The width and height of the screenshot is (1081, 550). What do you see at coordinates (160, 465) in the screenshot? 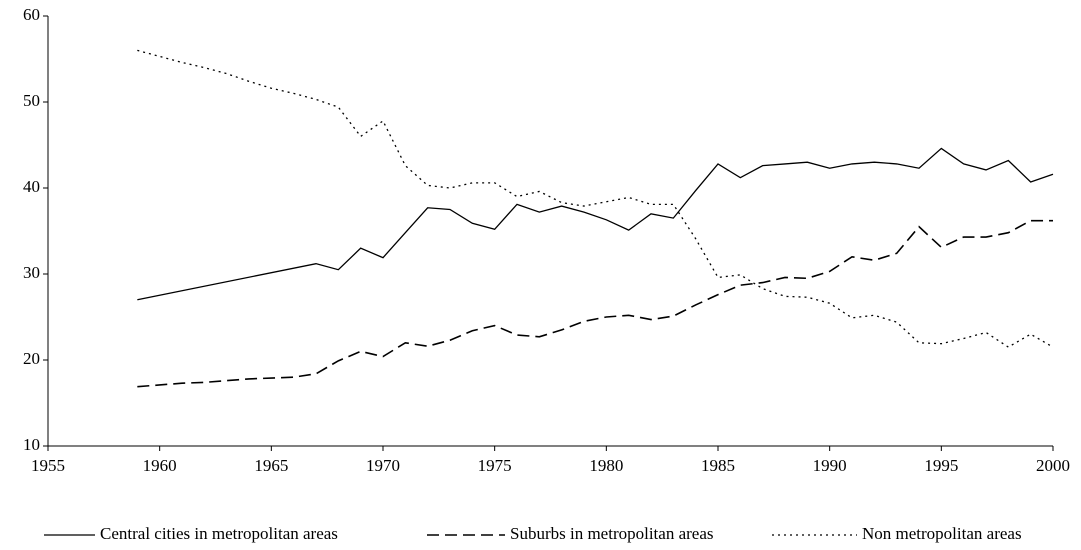
I see `x-tick-label: 1960` at bounding box center [160, 465].